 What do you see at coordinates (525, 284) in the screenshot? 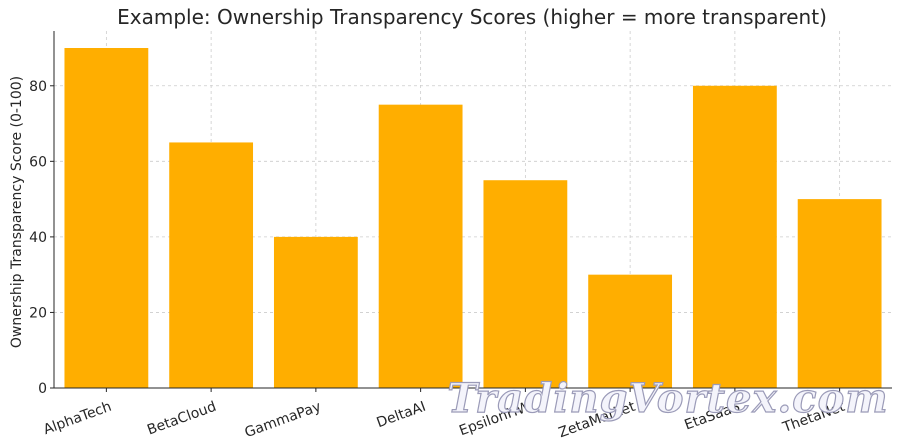
I see `bar-epsilonhw` at bounding box center [525, 284].